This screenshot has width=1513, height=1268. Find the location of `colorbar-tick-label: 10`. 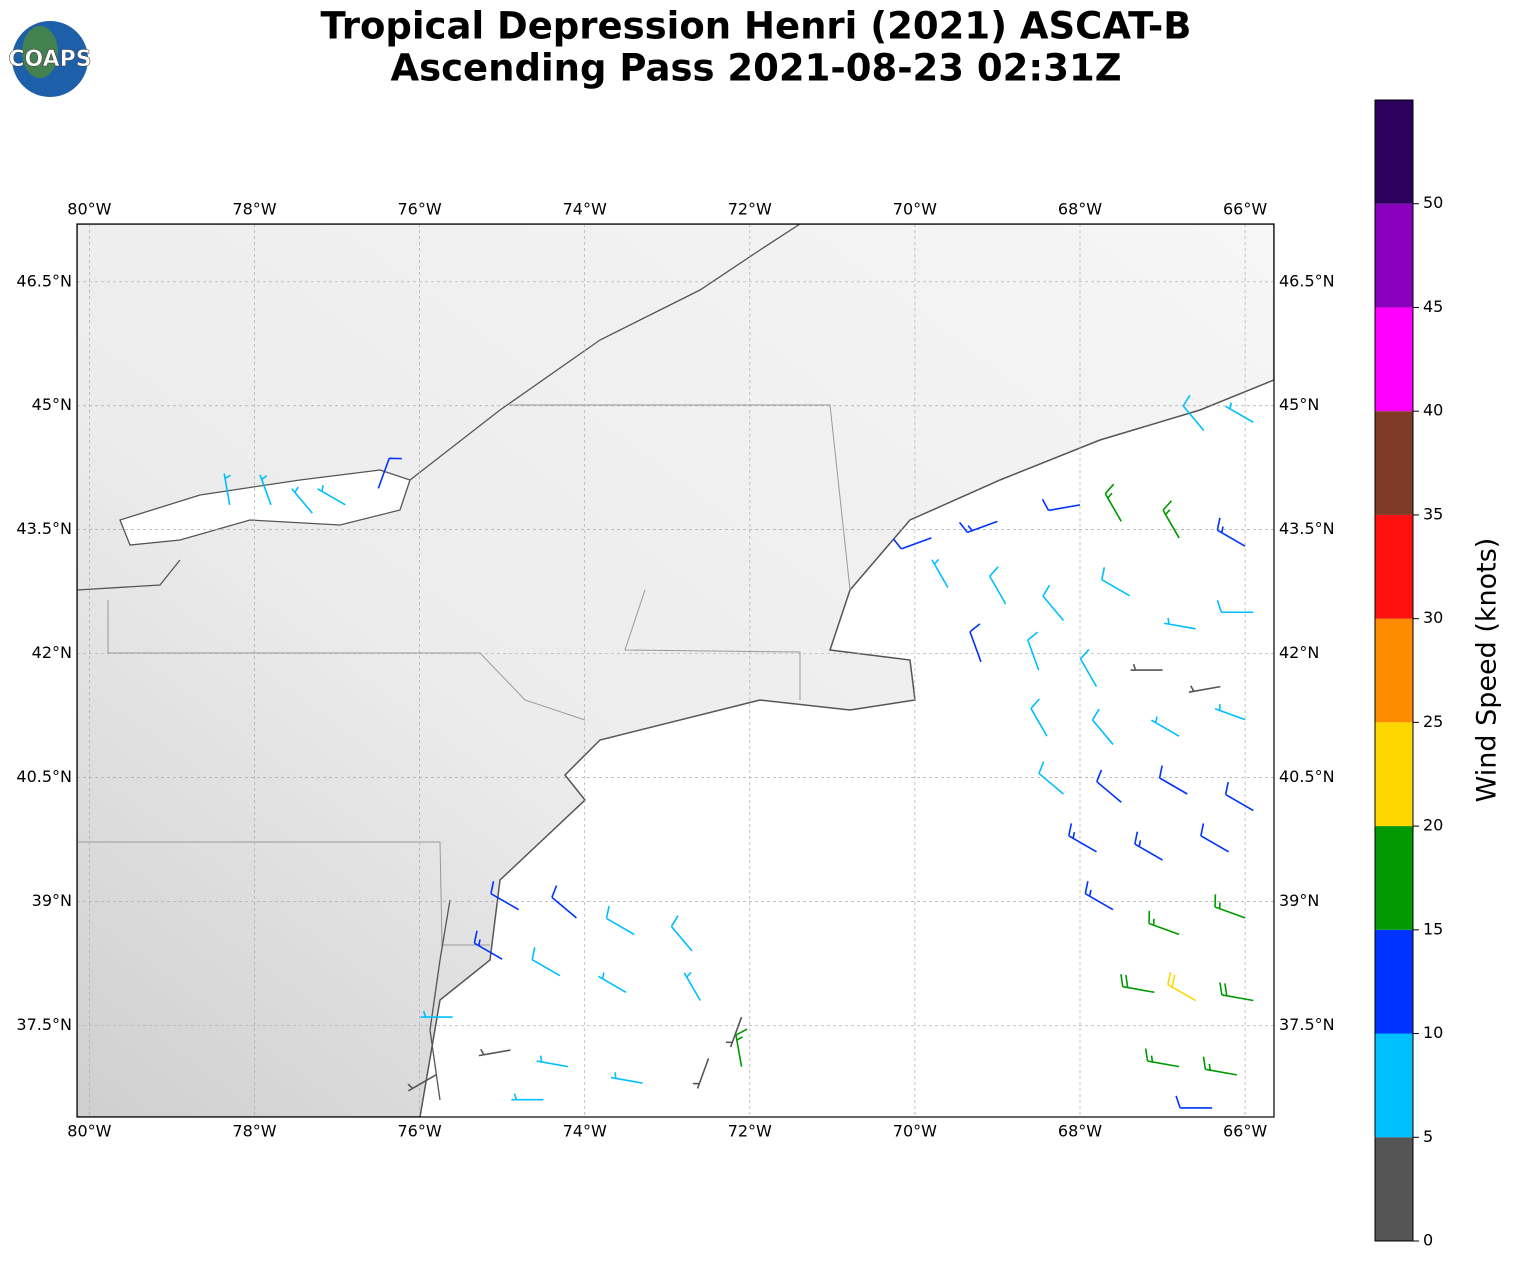

colorbar-tick-label: 10 is located at coordinates (1433, 1032).